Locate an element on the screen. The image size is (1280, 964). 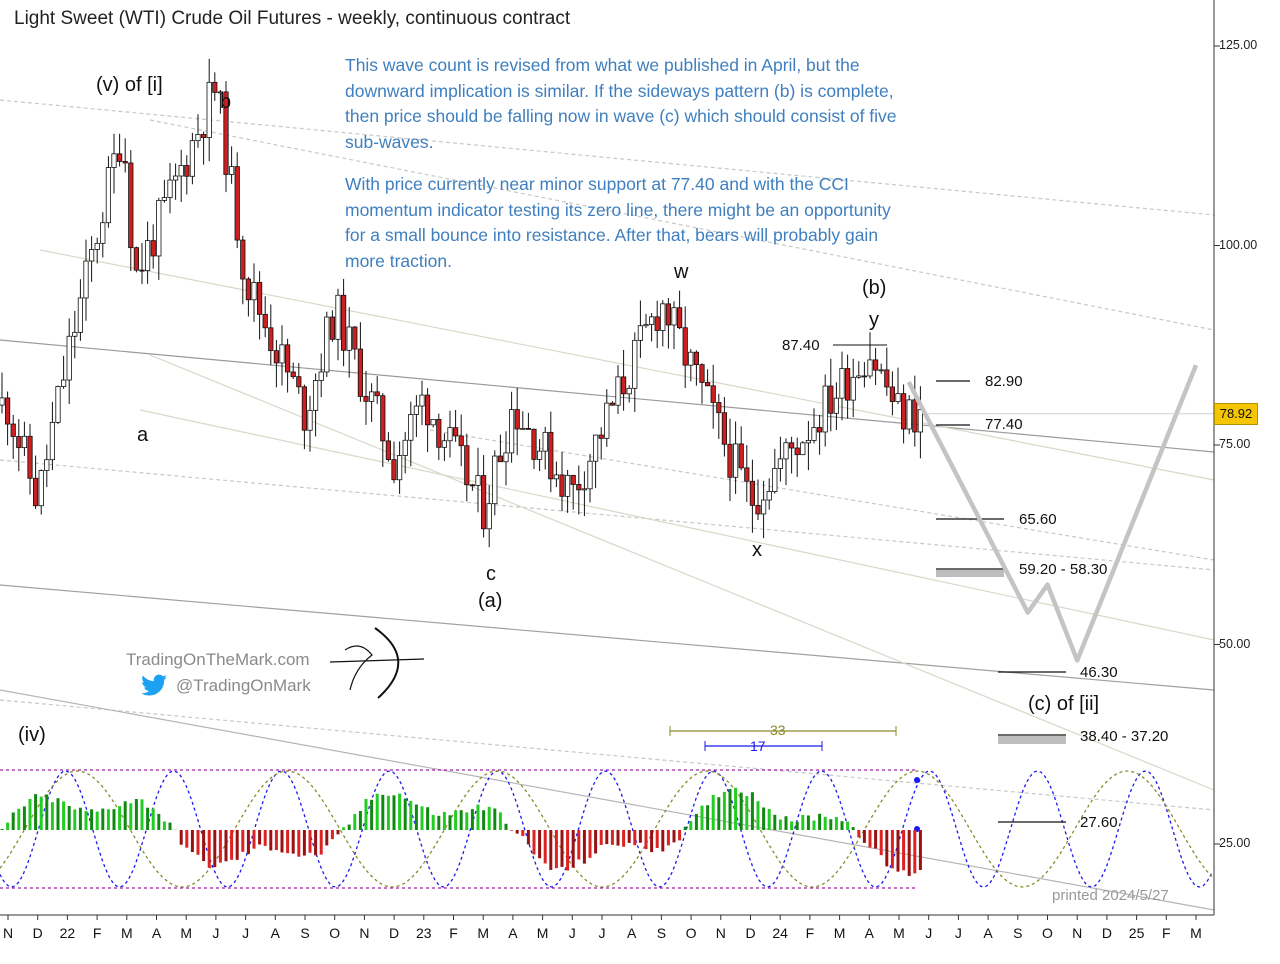
wave-label-c: c is located at coordinates (491, 574).